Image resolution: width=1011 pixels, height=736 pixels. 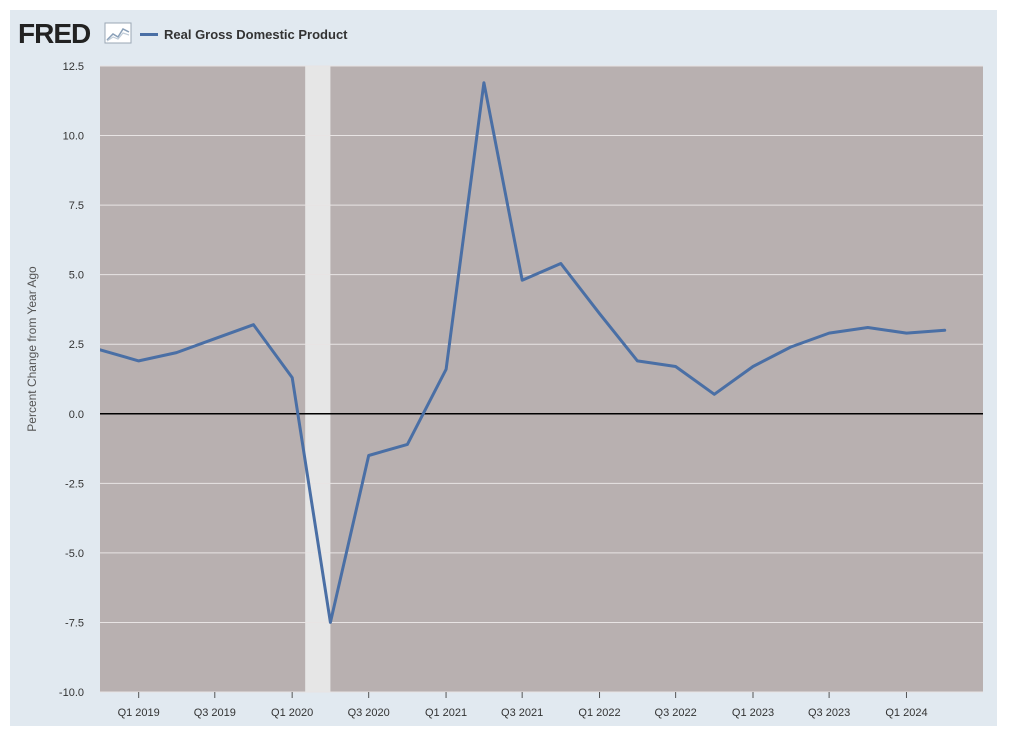 What do you see at coordinates (829, 713) in the screenshot?
I see `x-tick-label: Q3 2023` at bounding box center [829, 713].